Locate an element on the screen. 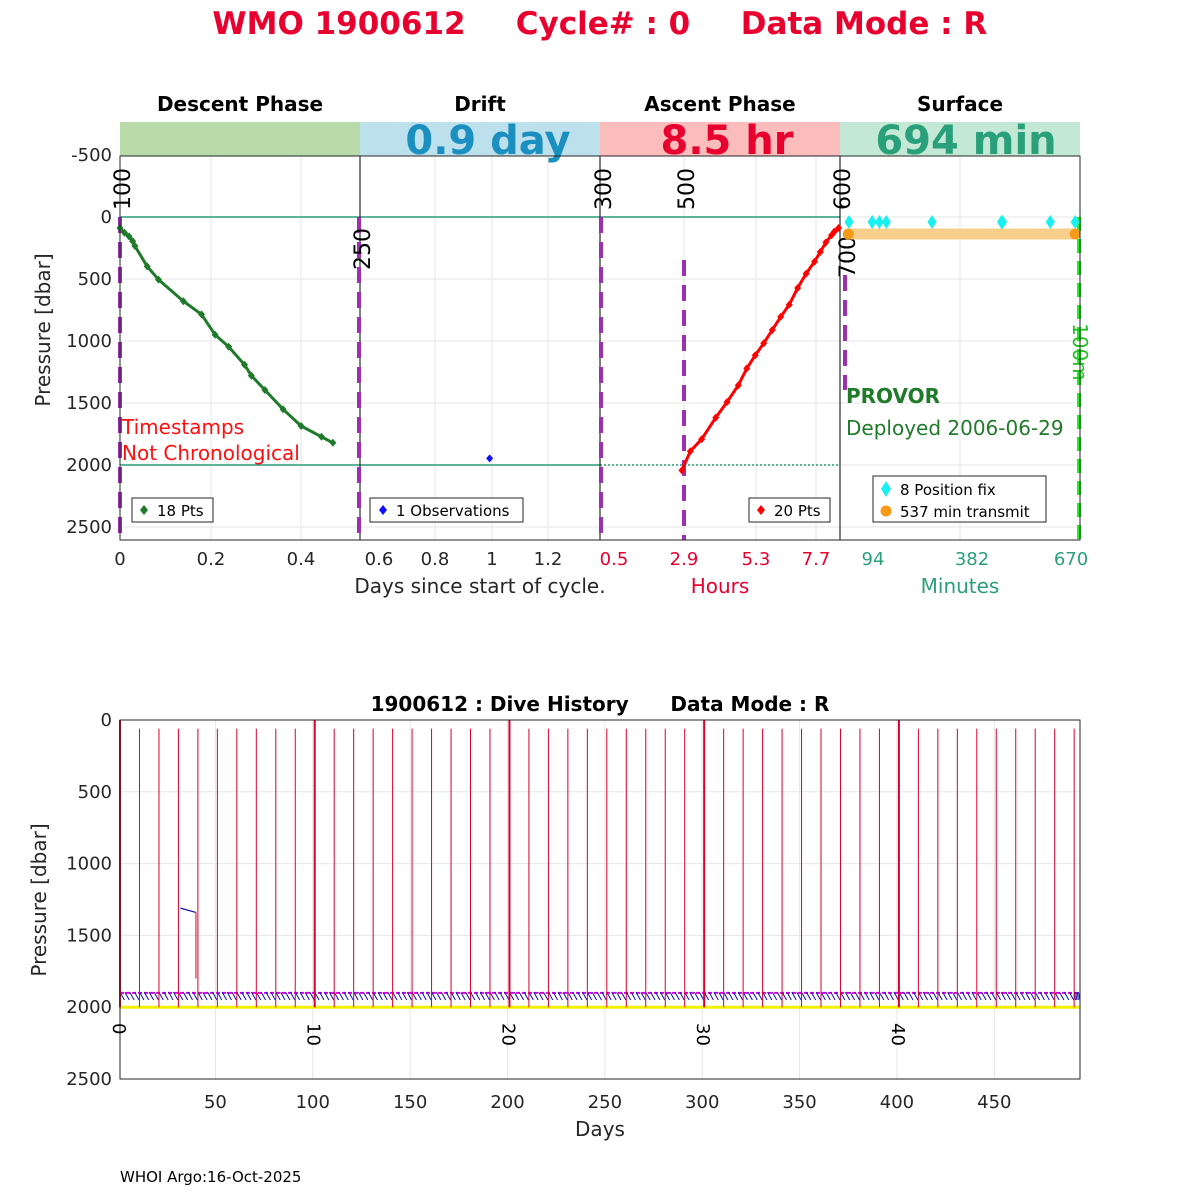 Image resolution: width=1200 pixels, height=1200 pixels. top-yaxis: -500 0 500 1000 1500 2000 2500 is located at coordinates (89, 341).